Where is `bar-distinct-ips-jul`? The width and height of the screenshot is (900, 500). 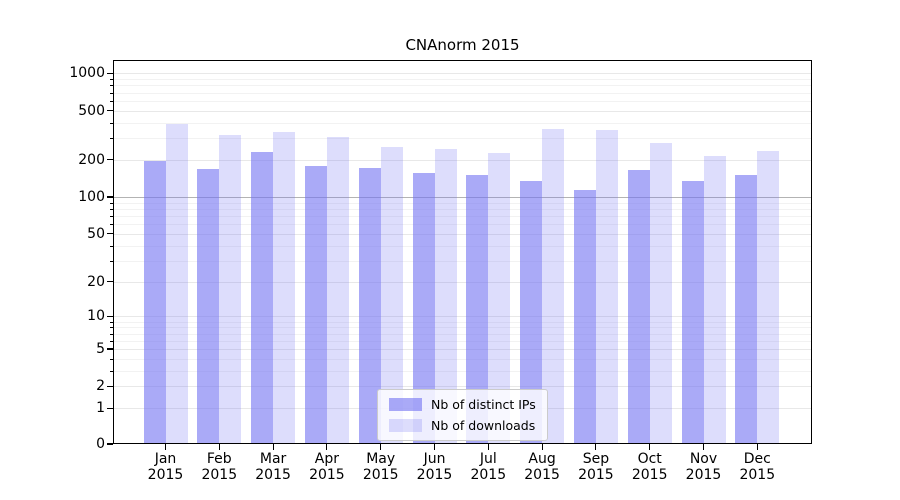 bar-distinct-ips-jul is located at coordinates (477, 309).